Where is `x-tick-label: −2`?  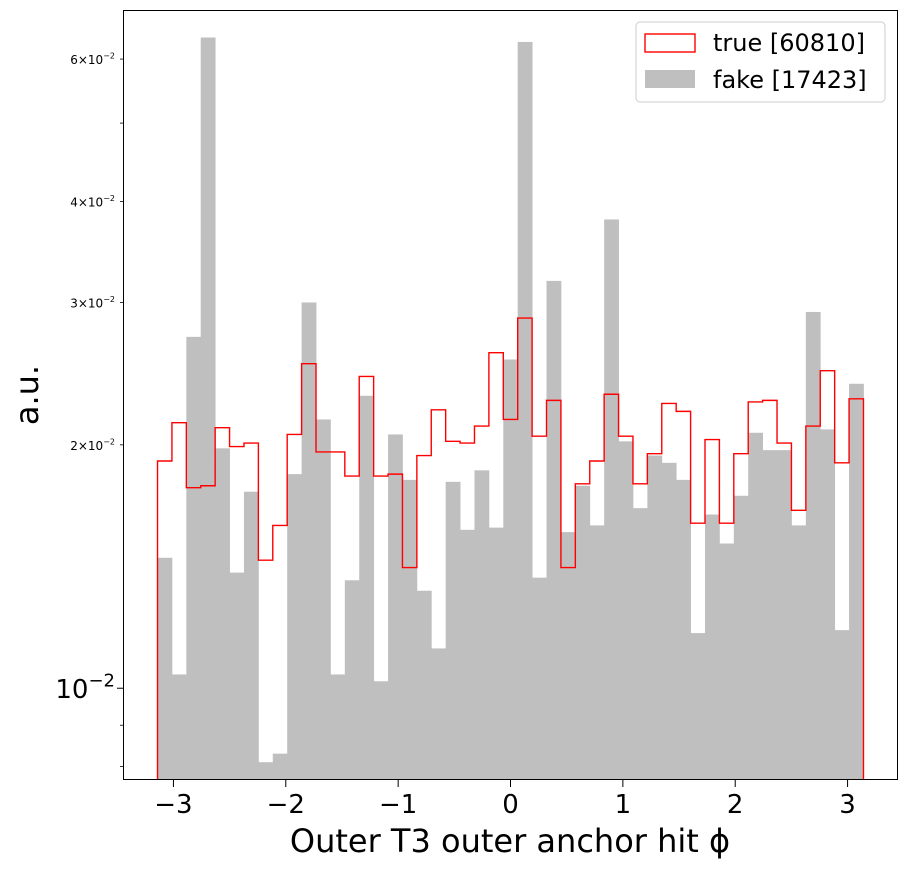 x-tick-label: −2 is located at coordinates (286, 805).